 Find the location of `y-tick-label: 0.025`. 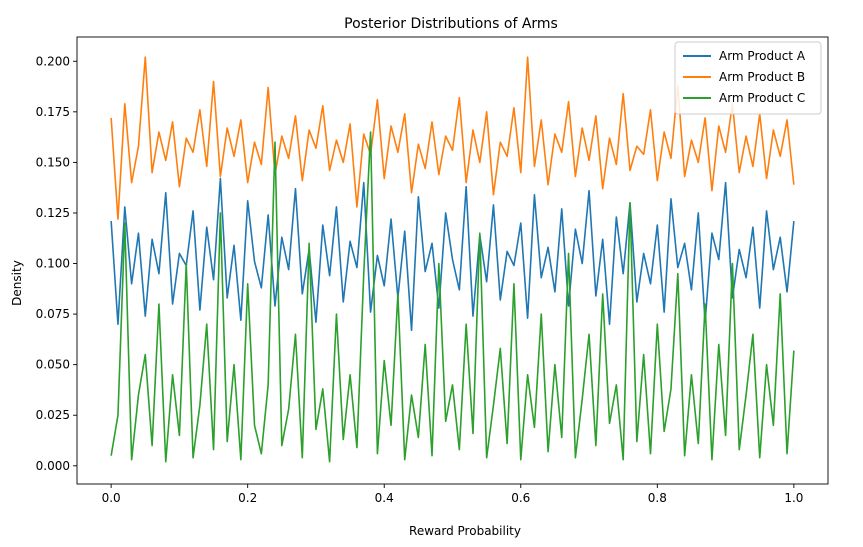

y-tick-label: 0.025 is located at coordinates (53, 415).